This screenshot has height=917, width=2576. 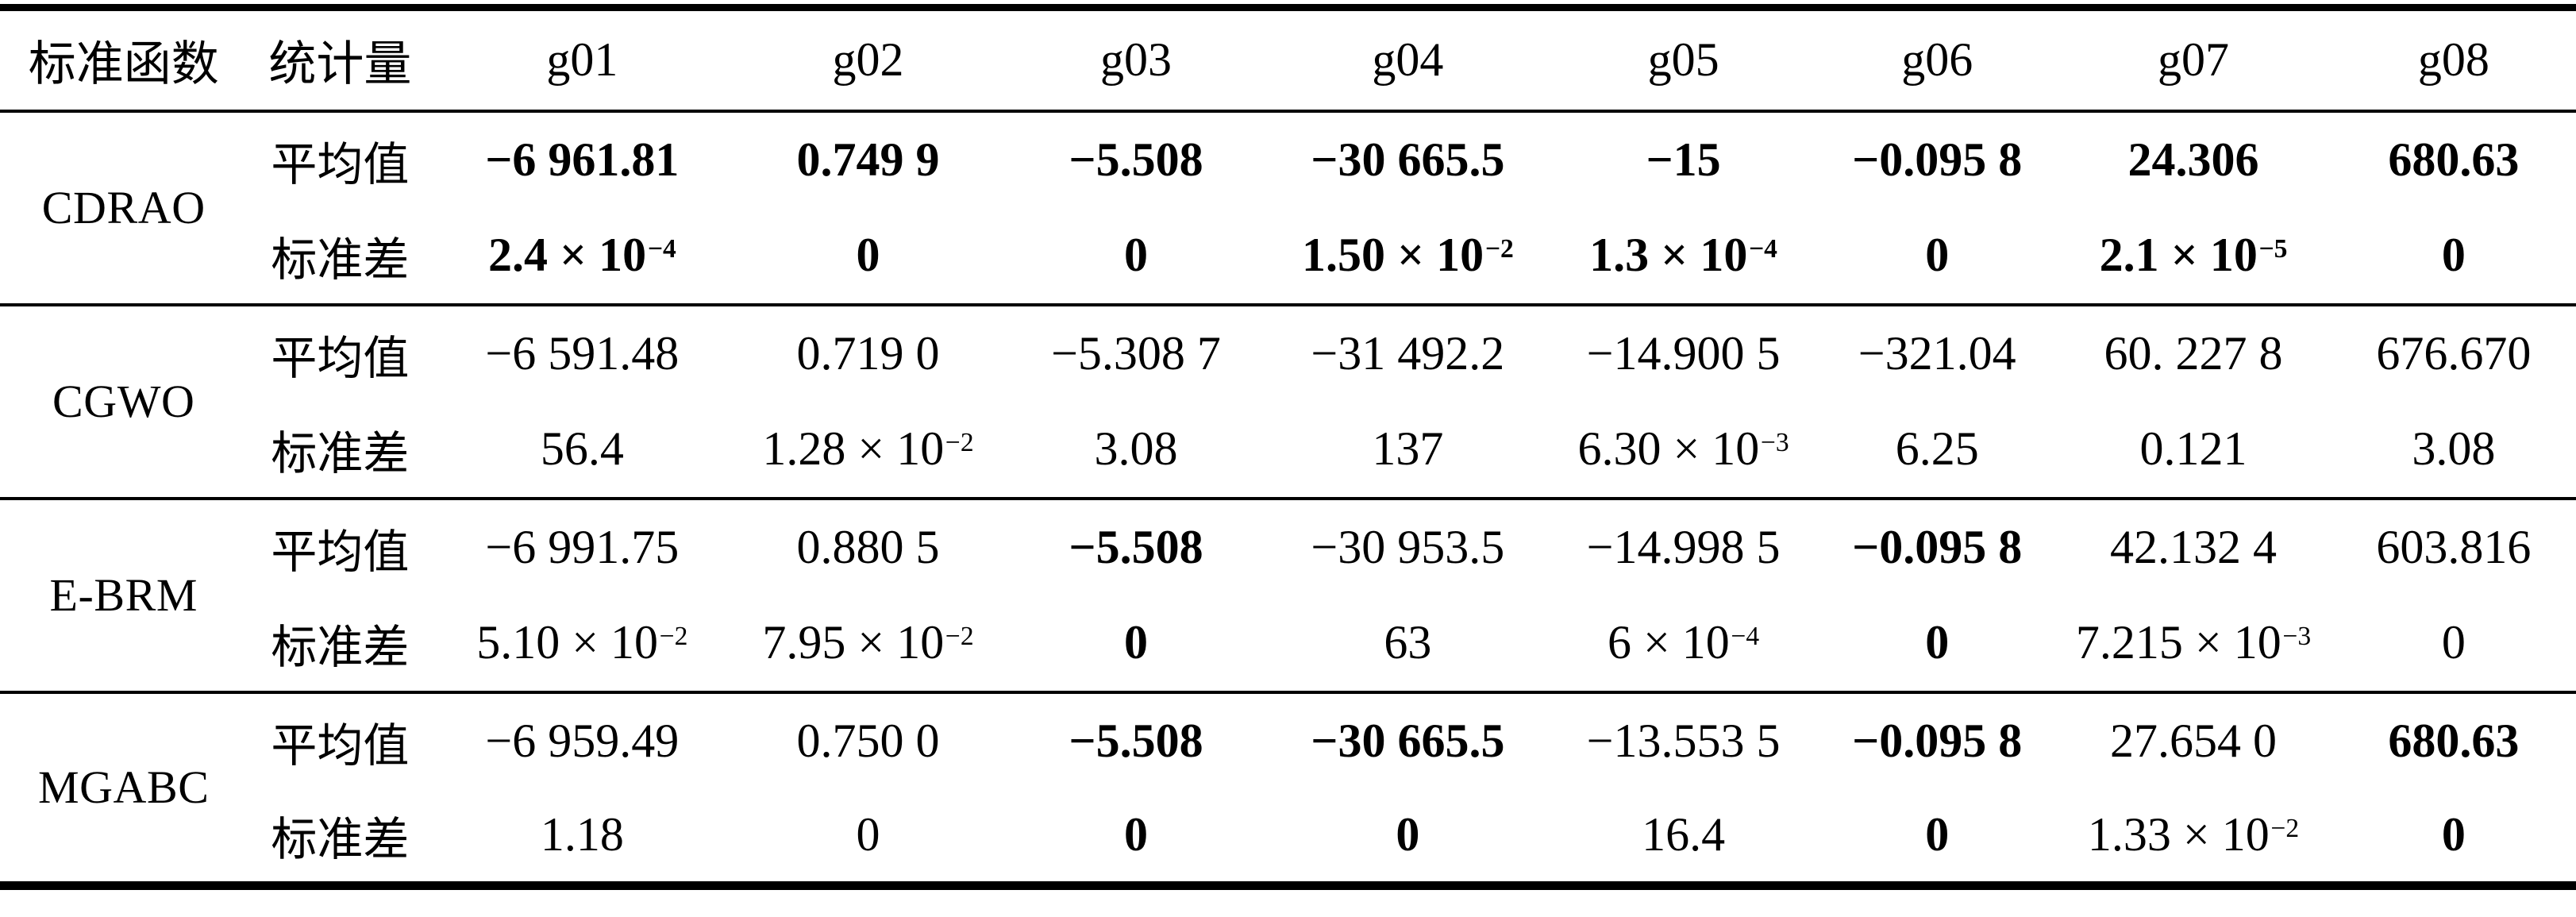 What do you see at coordinates (2193, 448) in the screenshot?
I see `cell-cgwo-std-g07: 0.121` at bounding box center [2193, 448].